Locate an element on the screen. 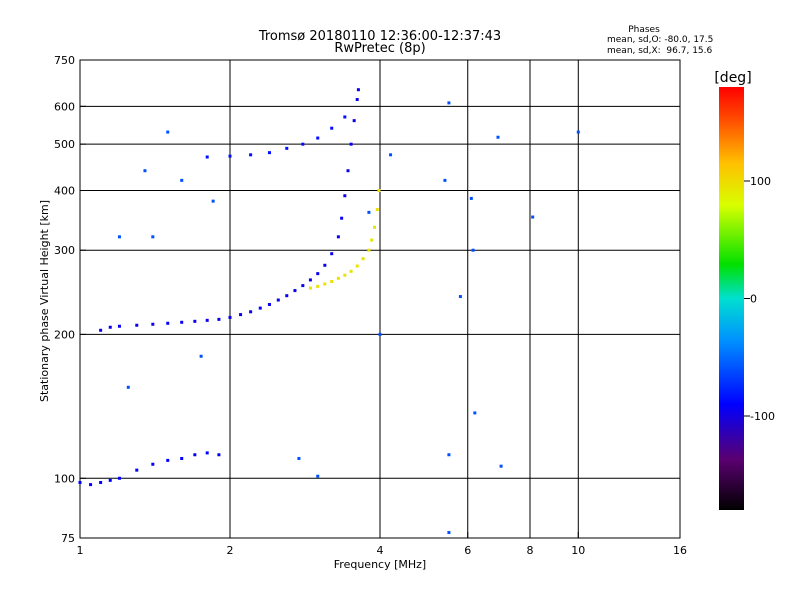  phase-colorbar is located at coordinates (731, 298).